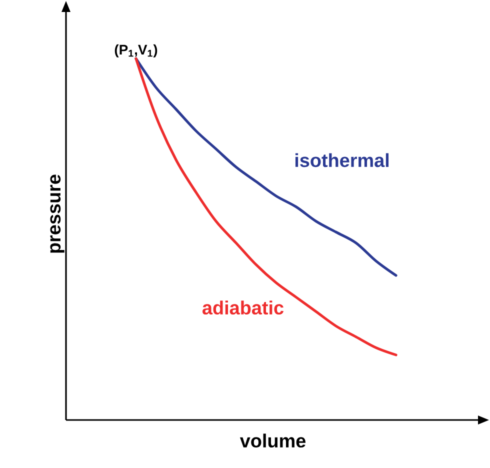 This screenshot has height=468, width=490. Describe the element at coordinates (243, 307) in the screenshot. I see `series-label: adiabatic` at that location.